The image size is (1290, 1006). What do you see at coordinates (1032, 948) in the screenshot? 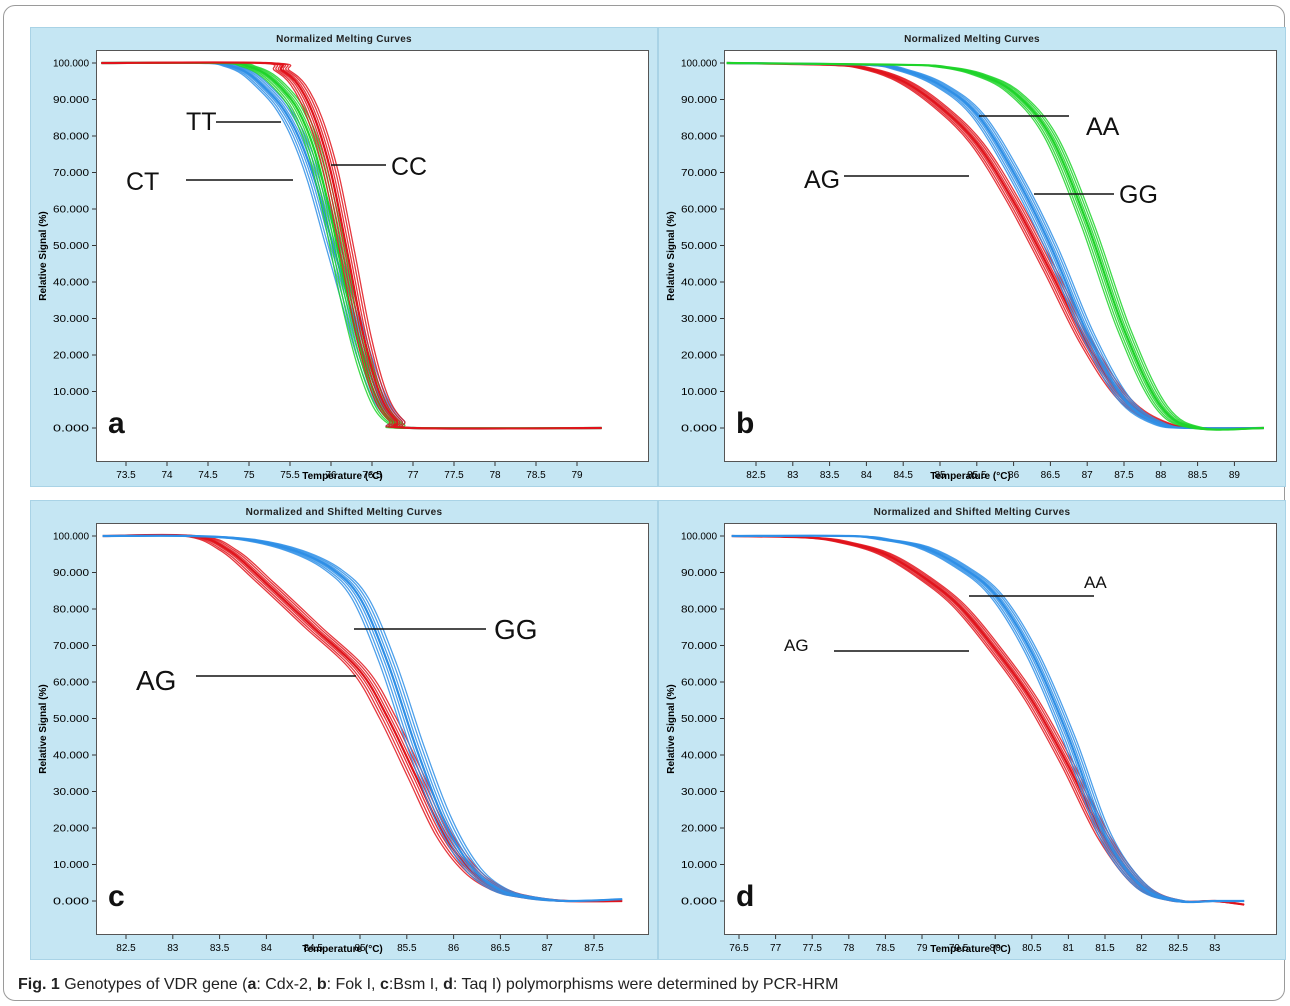
I see `x-tick-label: 80.5` at bounding box center [1032, 948].